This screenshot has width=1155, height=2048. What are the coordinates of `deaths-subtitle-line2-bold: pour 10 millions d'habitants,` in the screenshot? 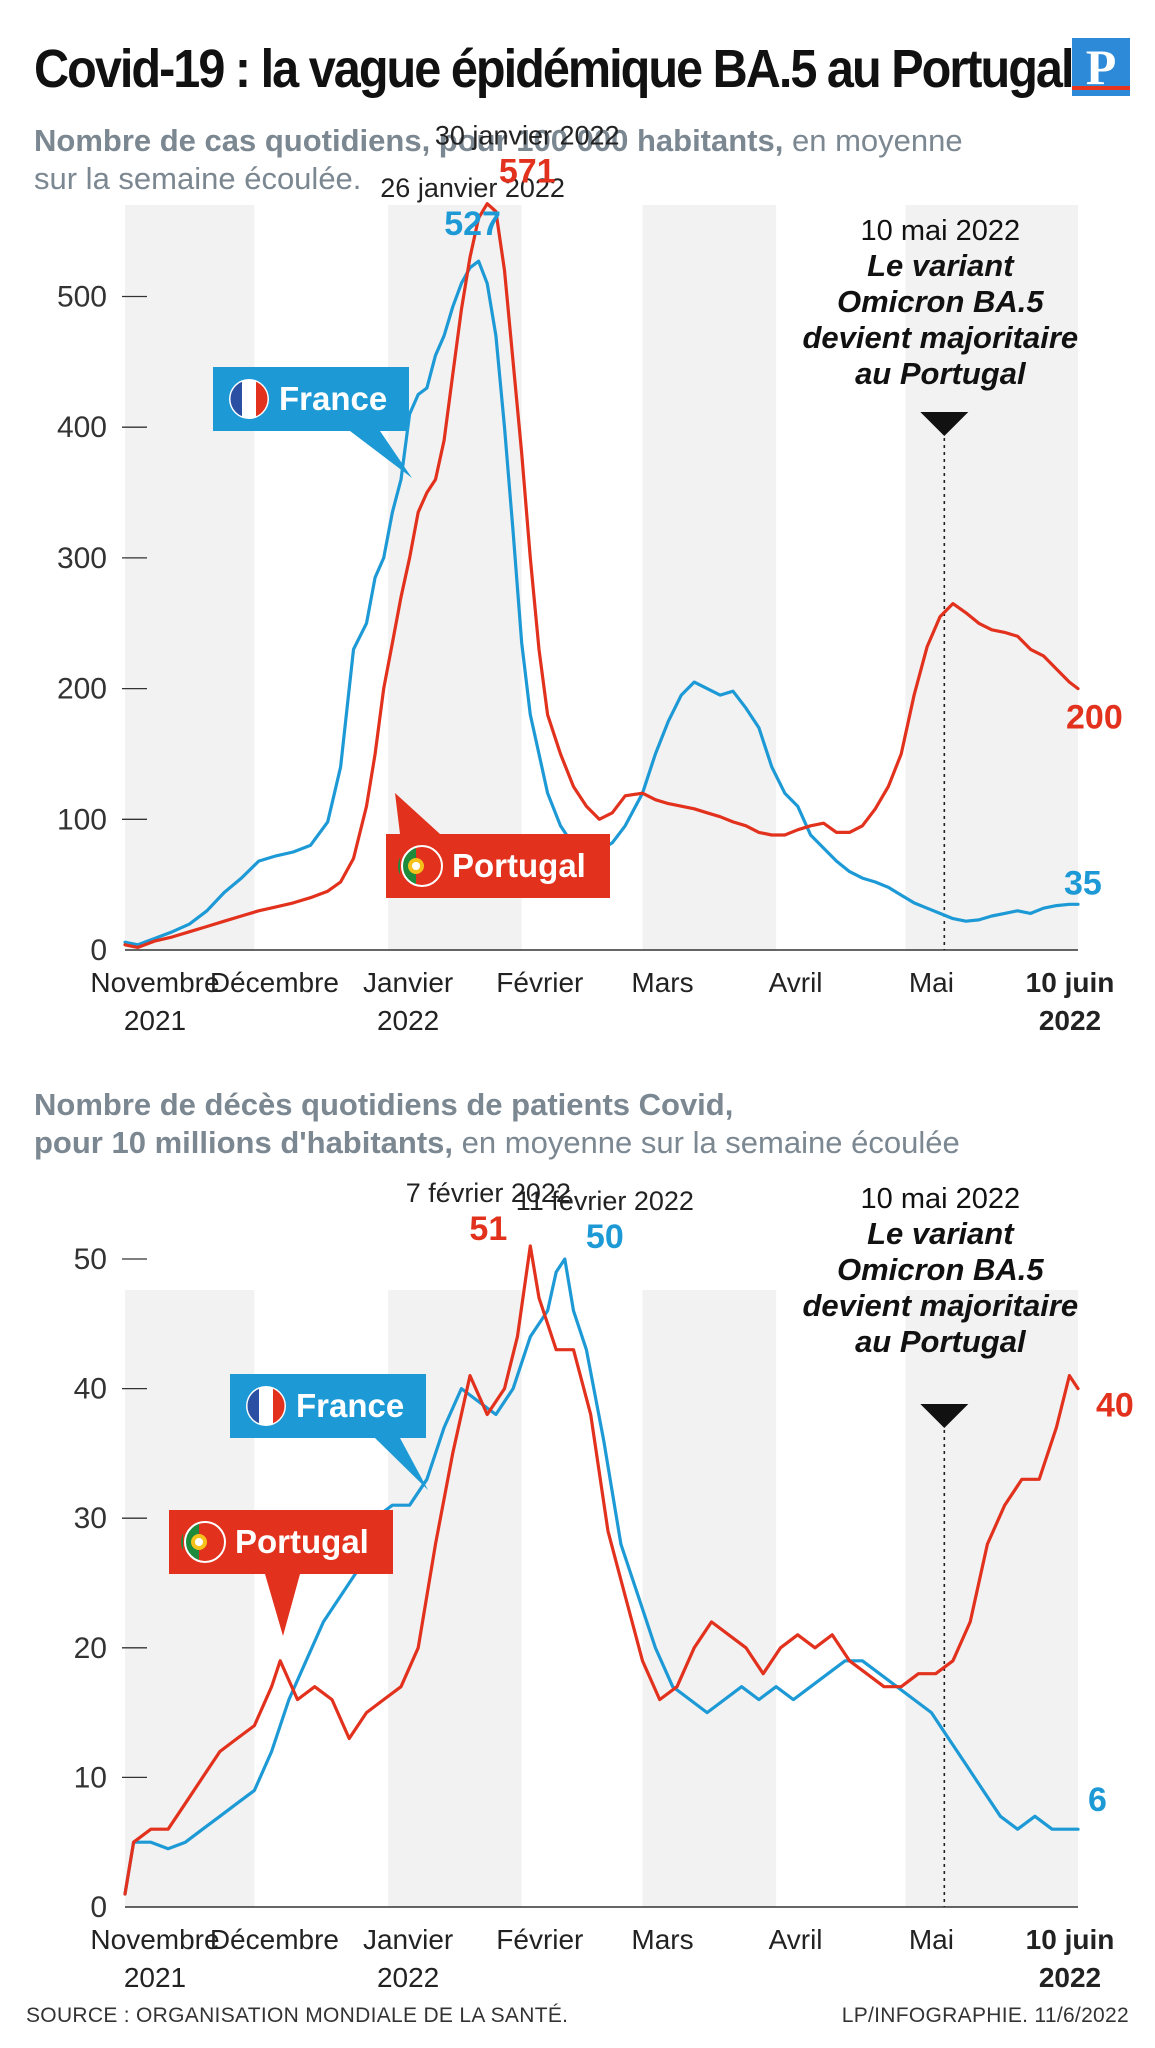 It's located at (244, 1142).